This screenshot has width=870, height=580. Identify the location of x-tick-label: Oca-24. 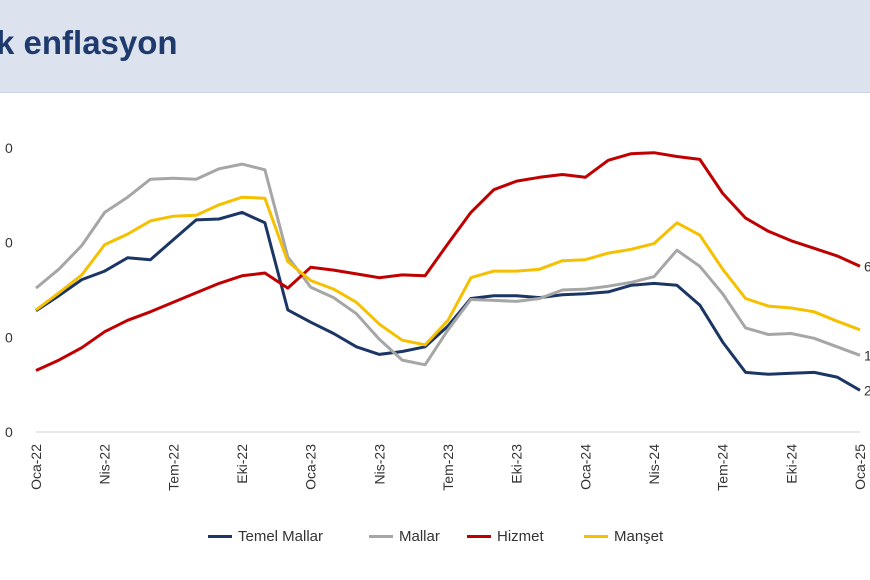
(585, 467).